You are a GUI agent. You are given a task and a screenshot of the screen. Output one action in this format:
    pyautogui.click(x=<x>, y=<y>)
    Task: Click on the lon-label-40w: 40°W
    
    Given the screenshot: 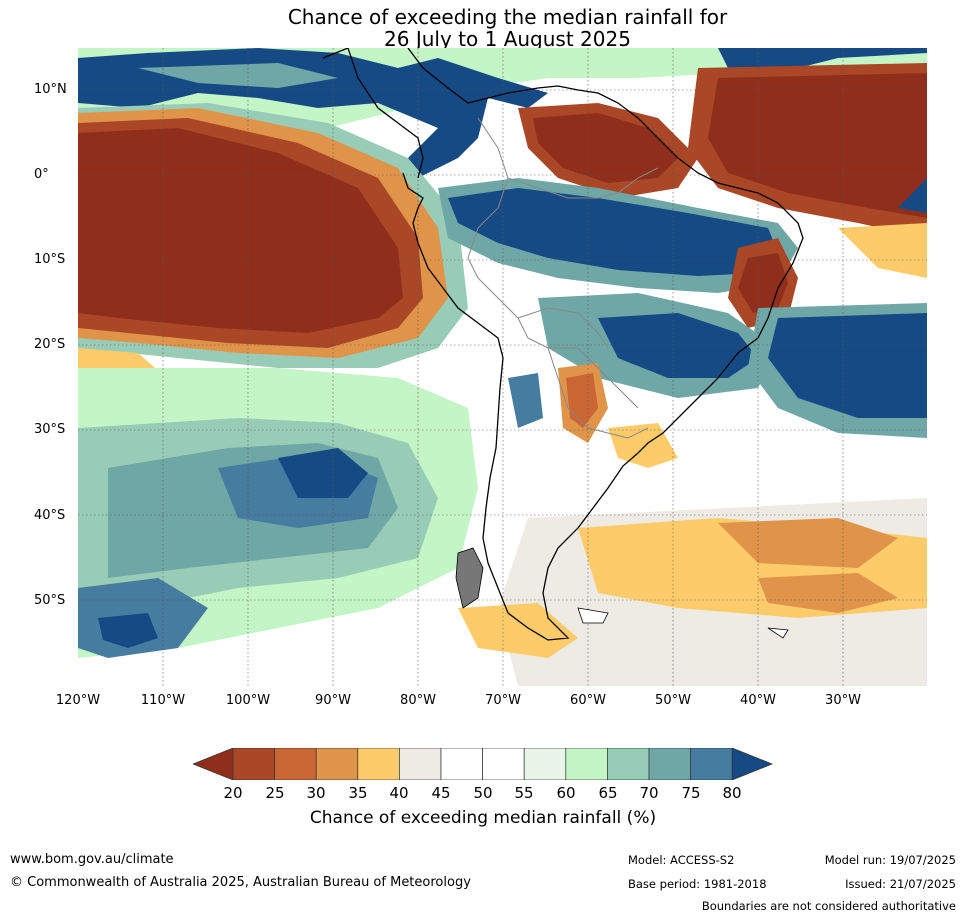 What is the action you would take?
    pyautogui.click(x=758, y=700)
    